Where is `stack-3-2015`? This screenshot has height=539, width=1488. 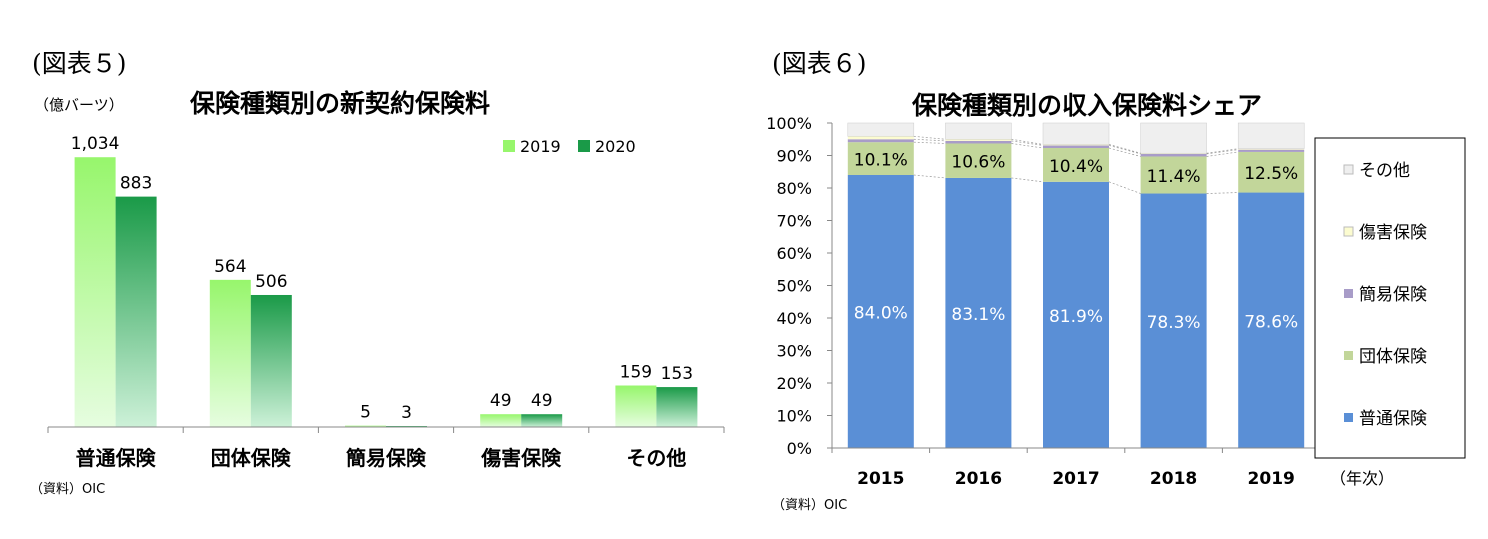
stack-3-2015 is located at coordinates (880, 138).